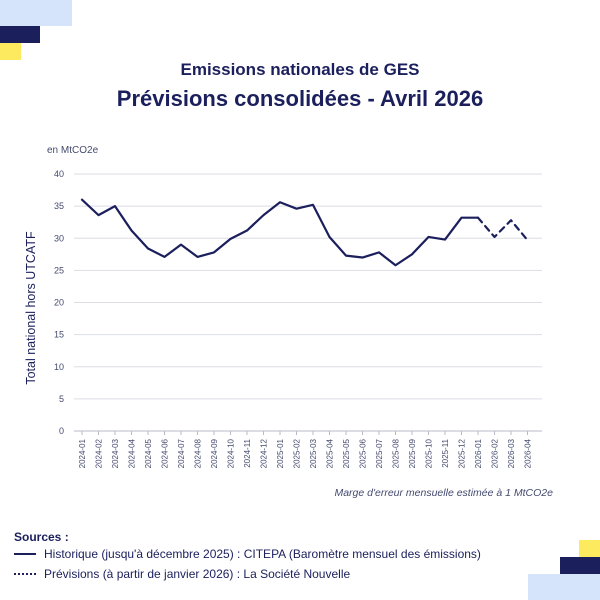 The width and height of the screenshot is (600, 600). Describe the element at coordinates (36, 13) in the screenshot. I see `decor-block-top-light` at that location.